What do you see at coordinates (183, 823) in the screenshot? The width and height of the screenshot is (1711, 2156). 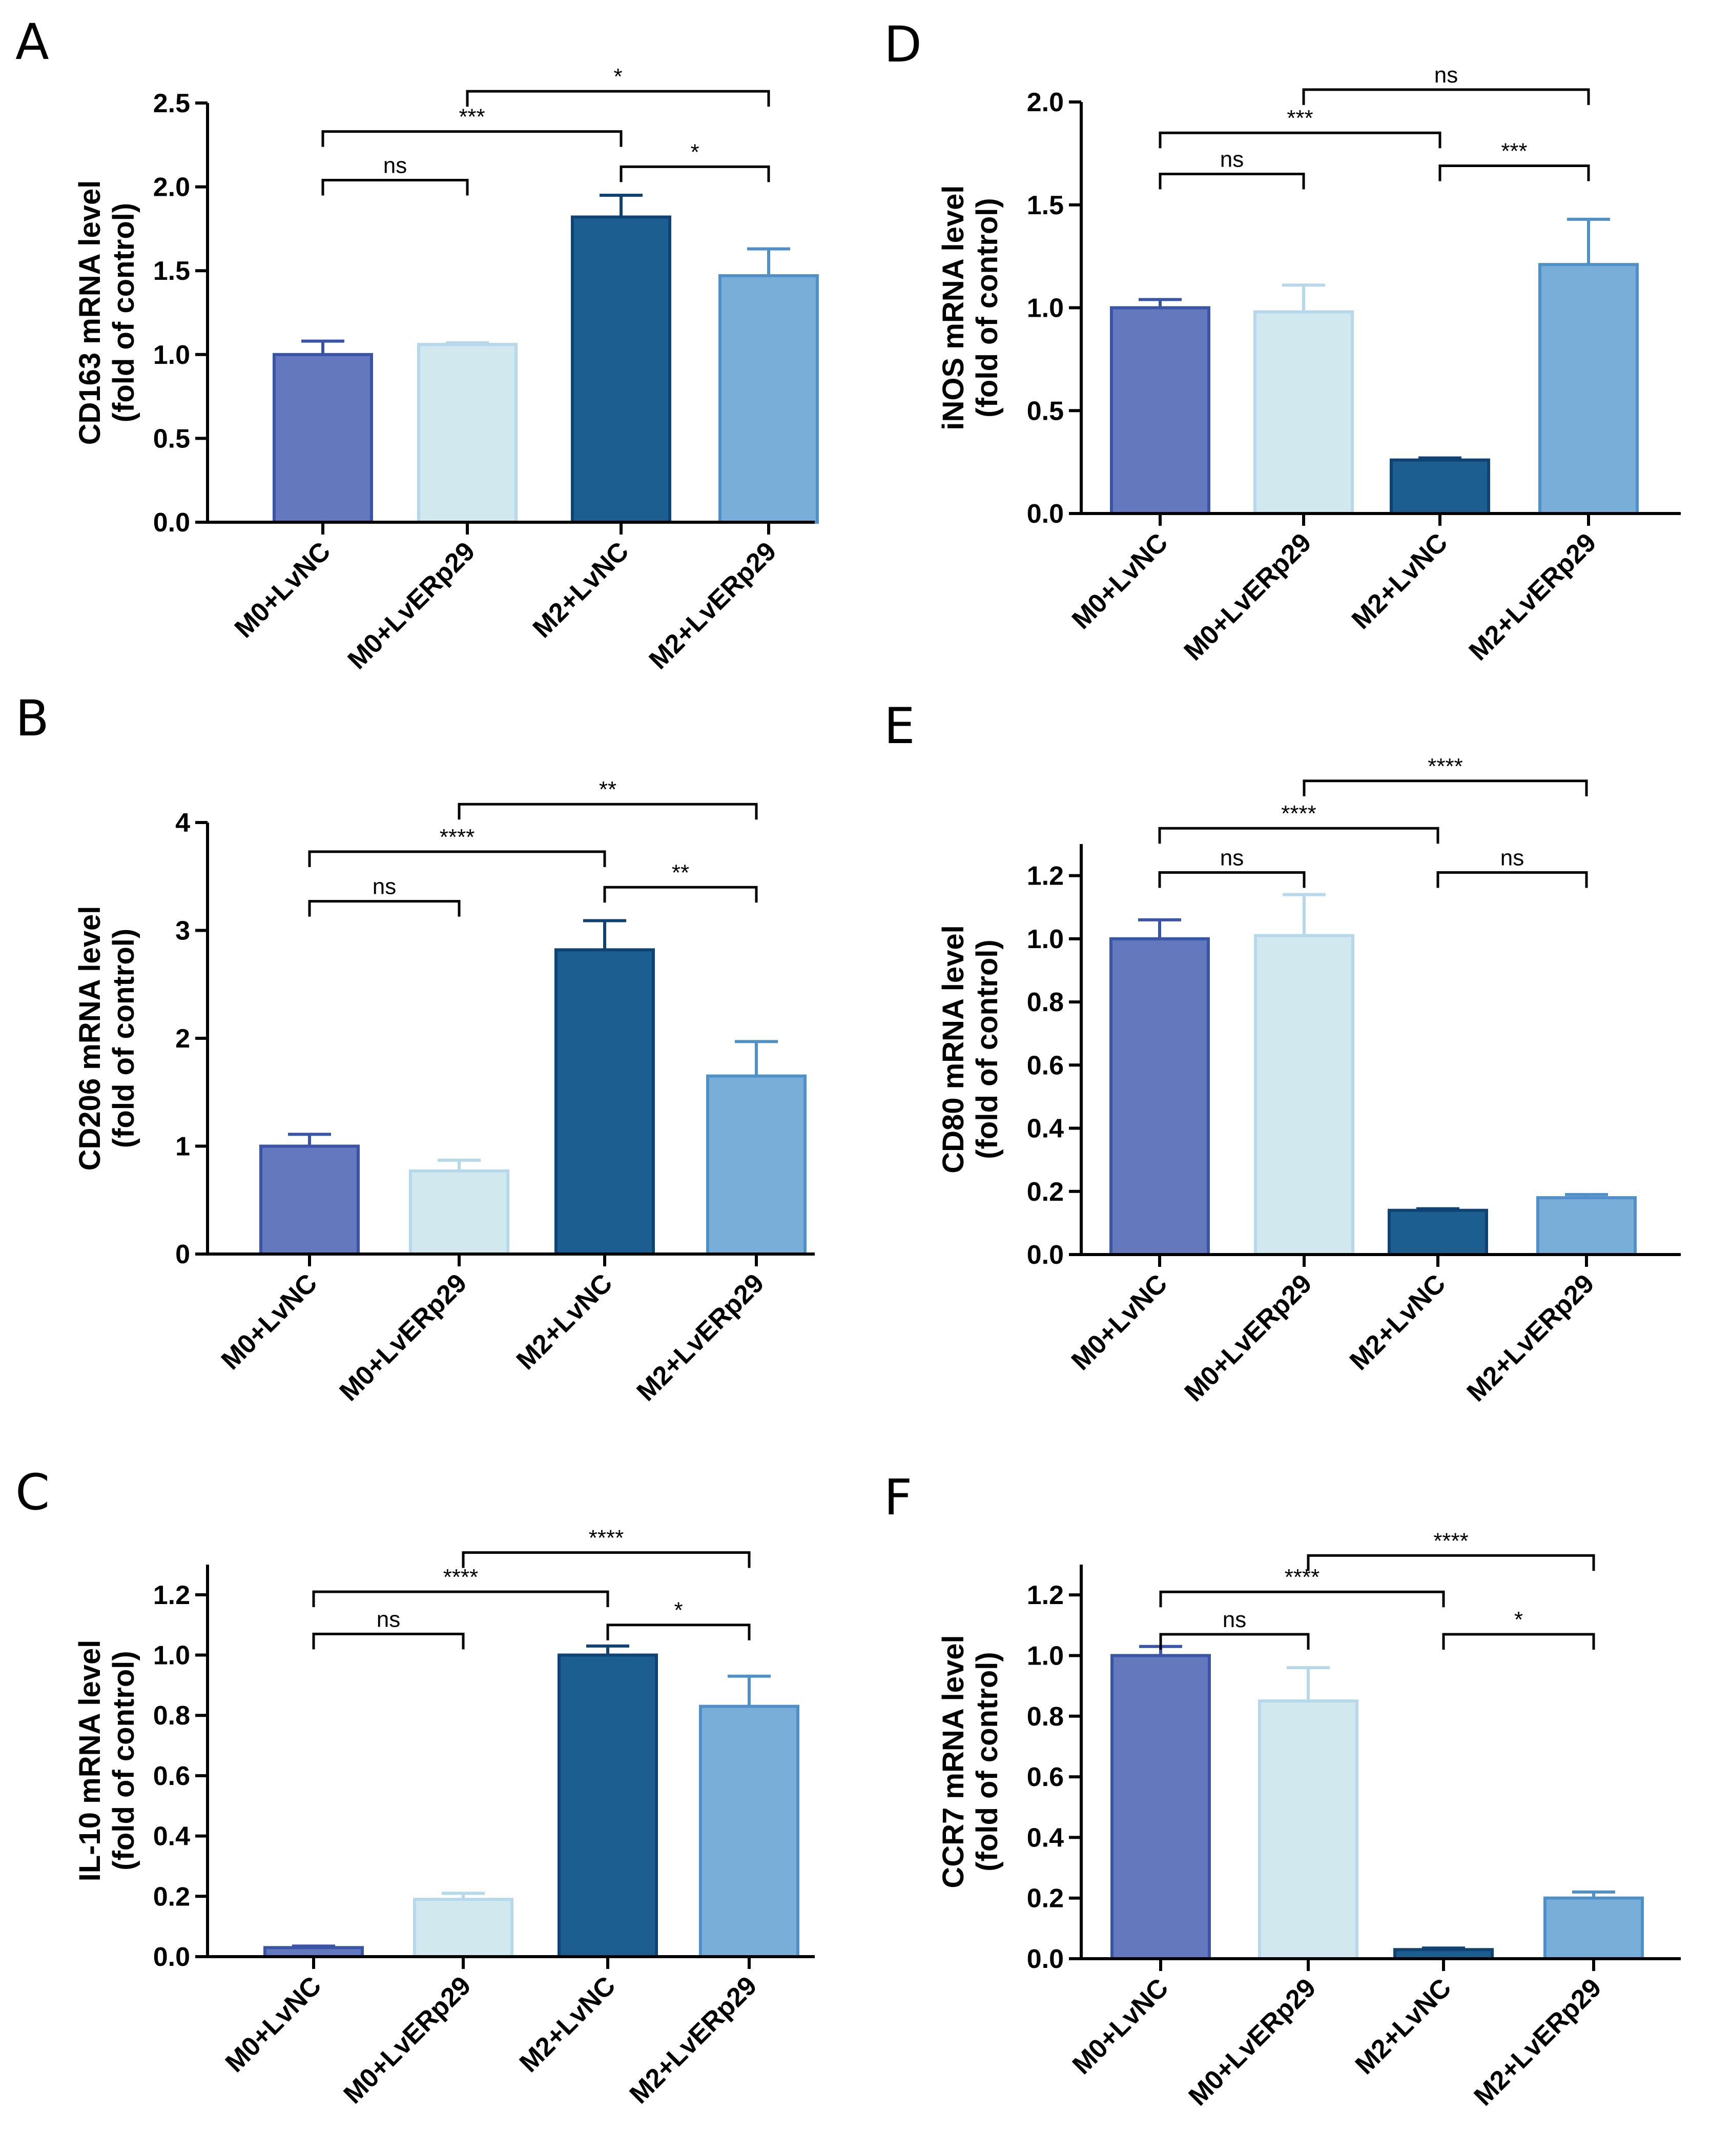 I see `y-tick-label: 4` at bounding box center [183, 823].